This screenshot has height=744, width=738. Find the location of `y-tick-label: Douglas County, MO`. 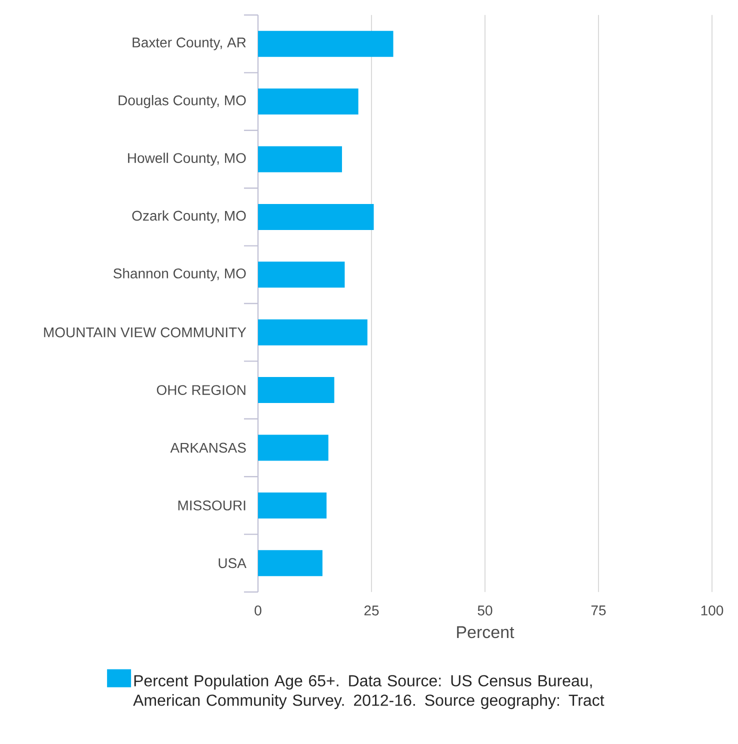

y-tick-label: Douglas County, MO is located at coordinates (182, 101).